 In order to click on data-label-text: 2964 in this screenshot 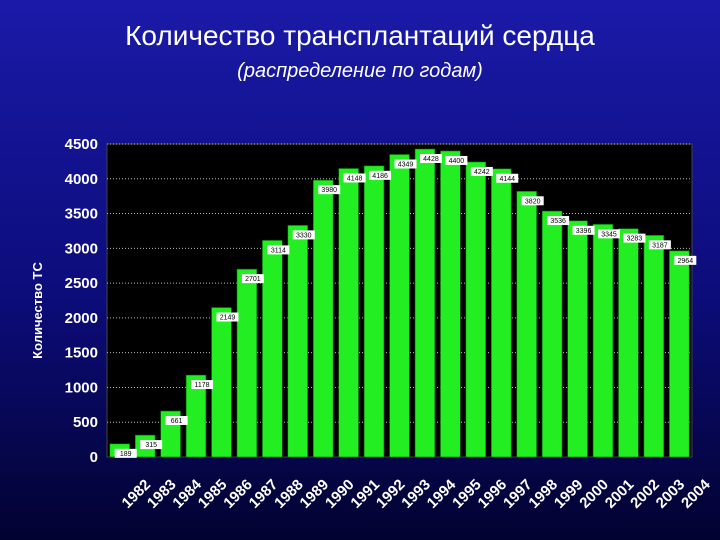, I will do `click(686, 261)`.